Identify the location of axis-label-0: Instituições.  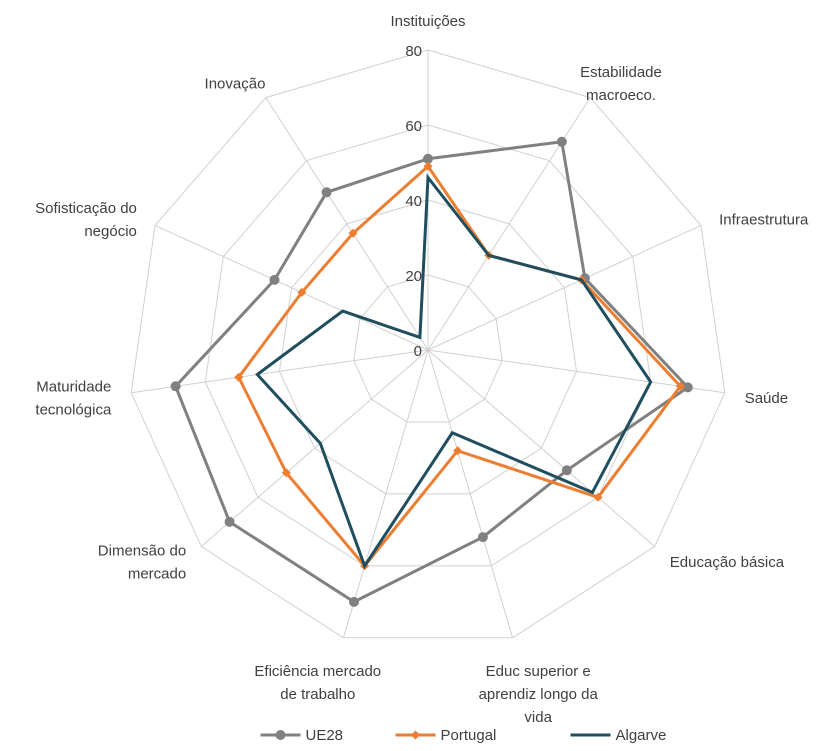
(427, 21).